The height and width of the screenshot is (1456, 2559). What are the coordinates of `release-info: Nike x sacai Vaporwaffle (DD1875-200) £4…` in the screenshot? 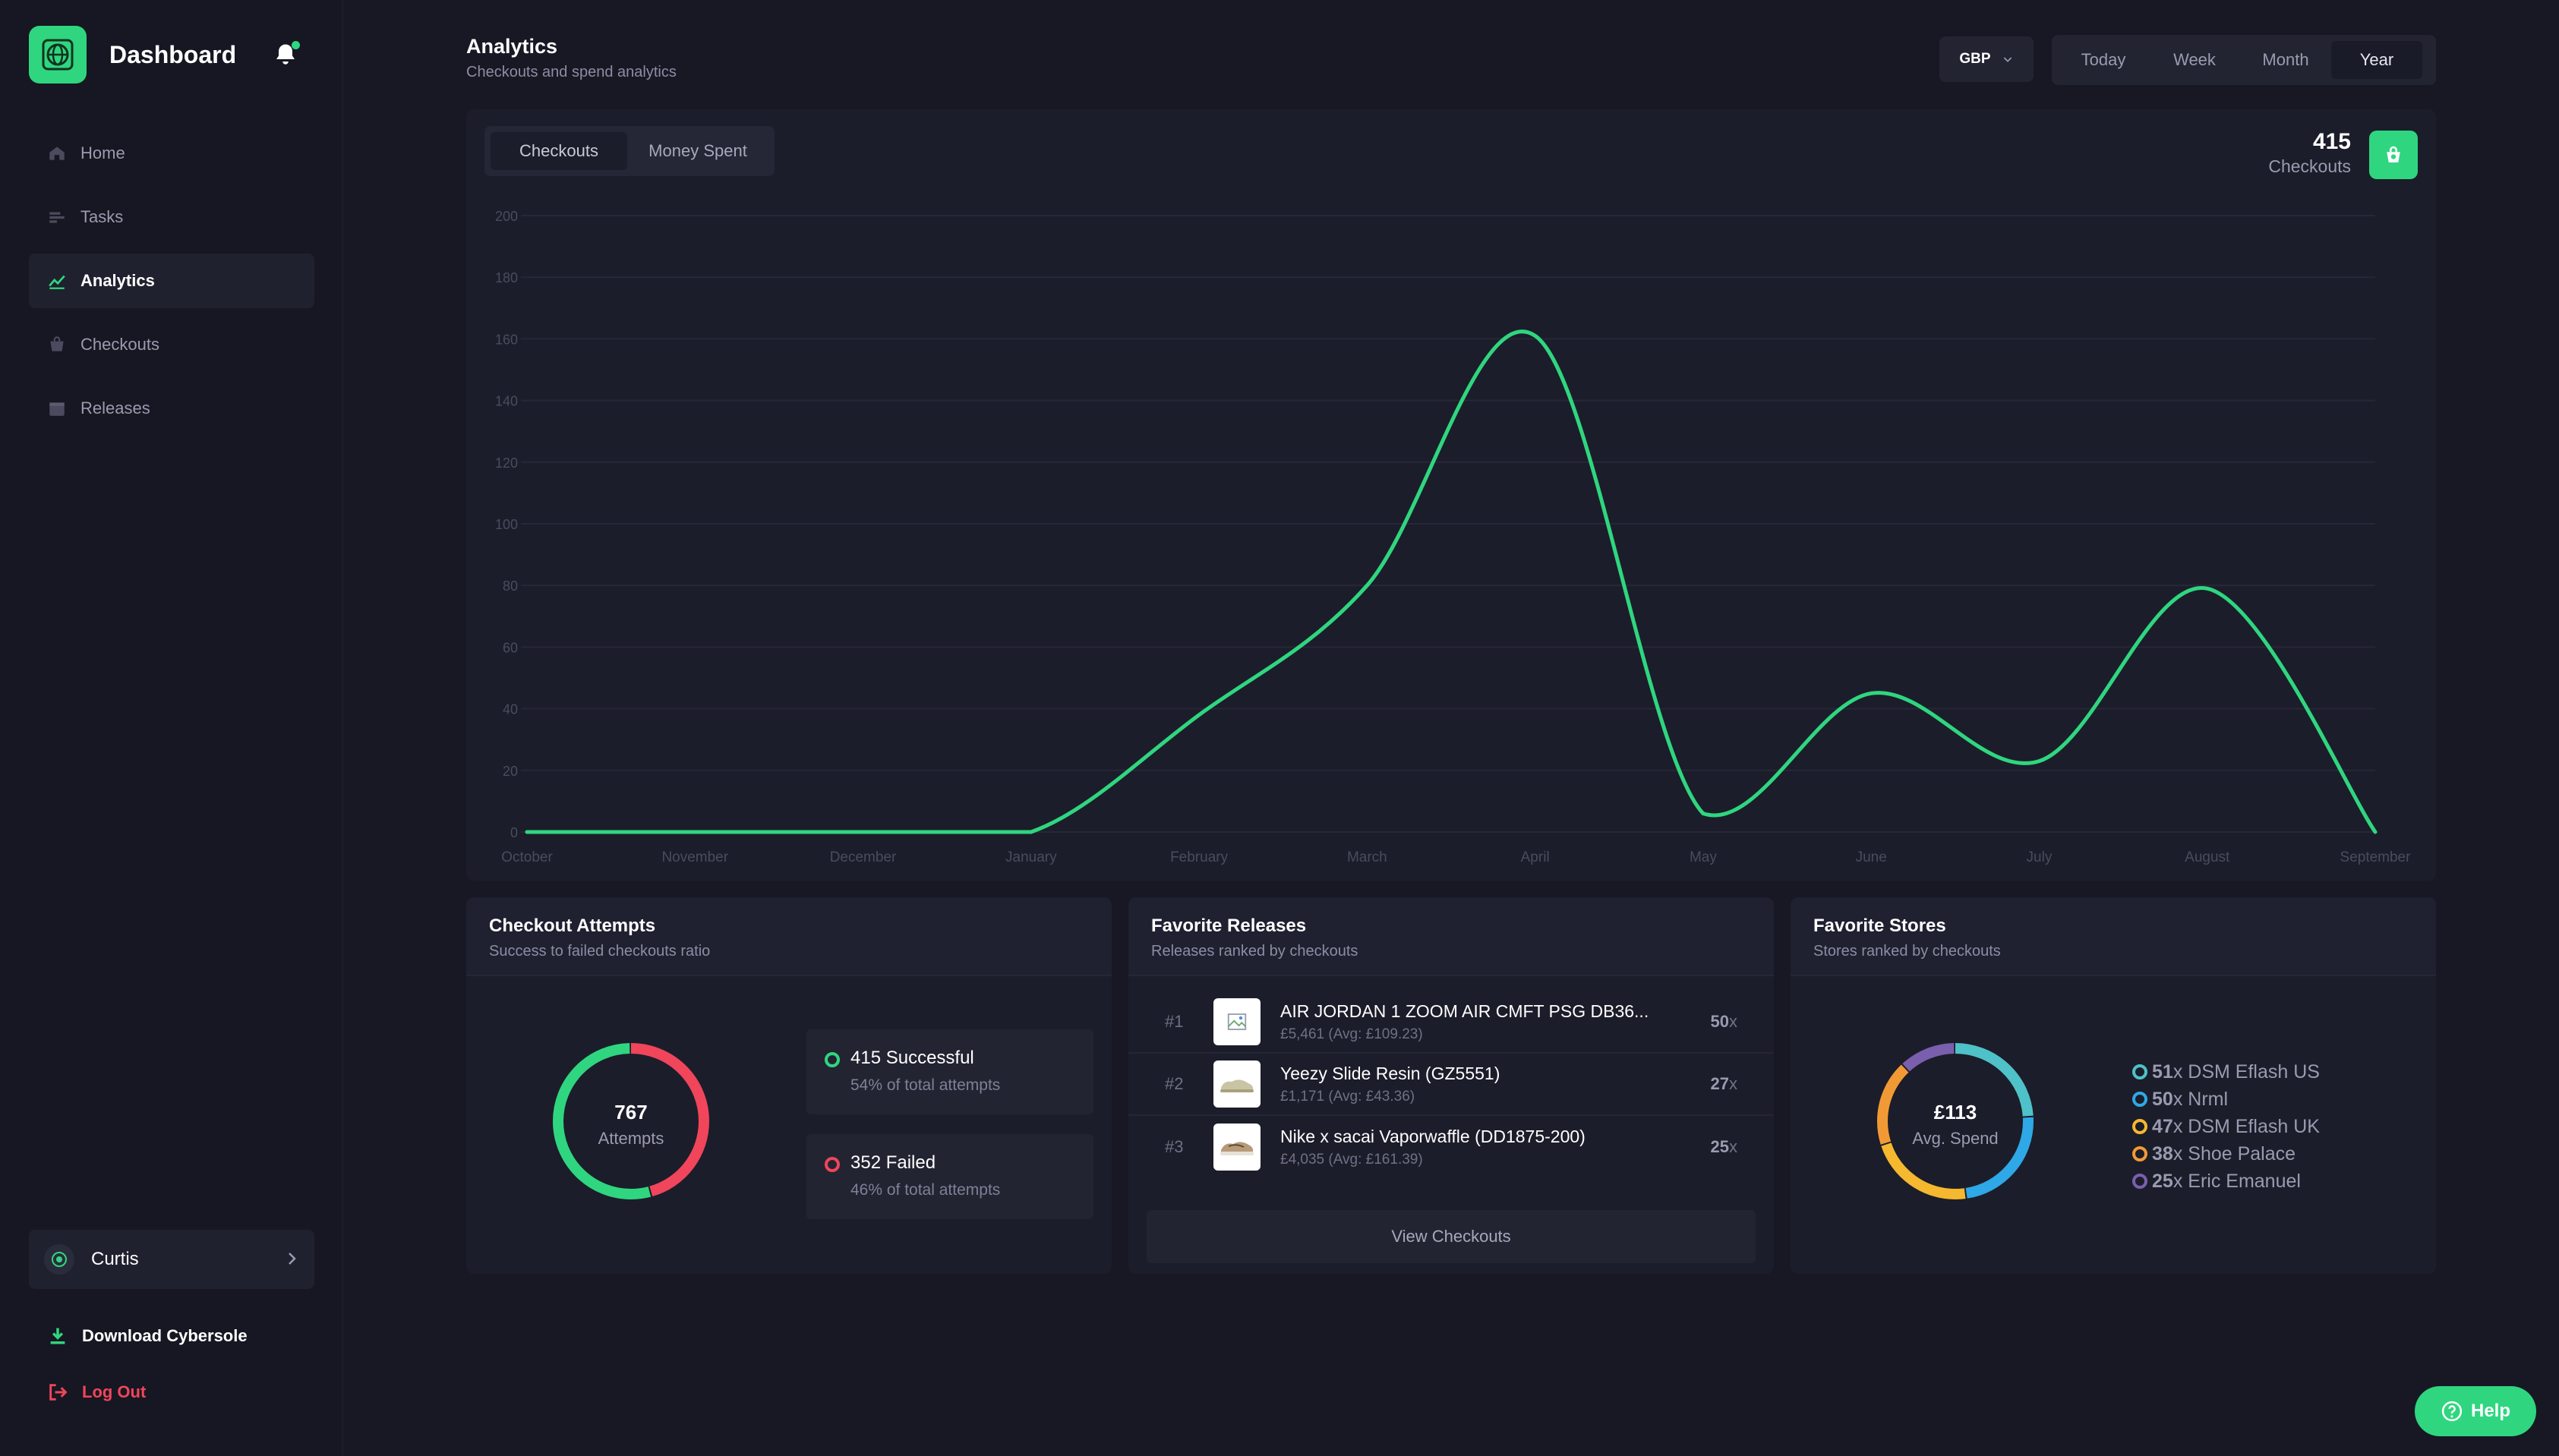 It's located at (1489, 1147).